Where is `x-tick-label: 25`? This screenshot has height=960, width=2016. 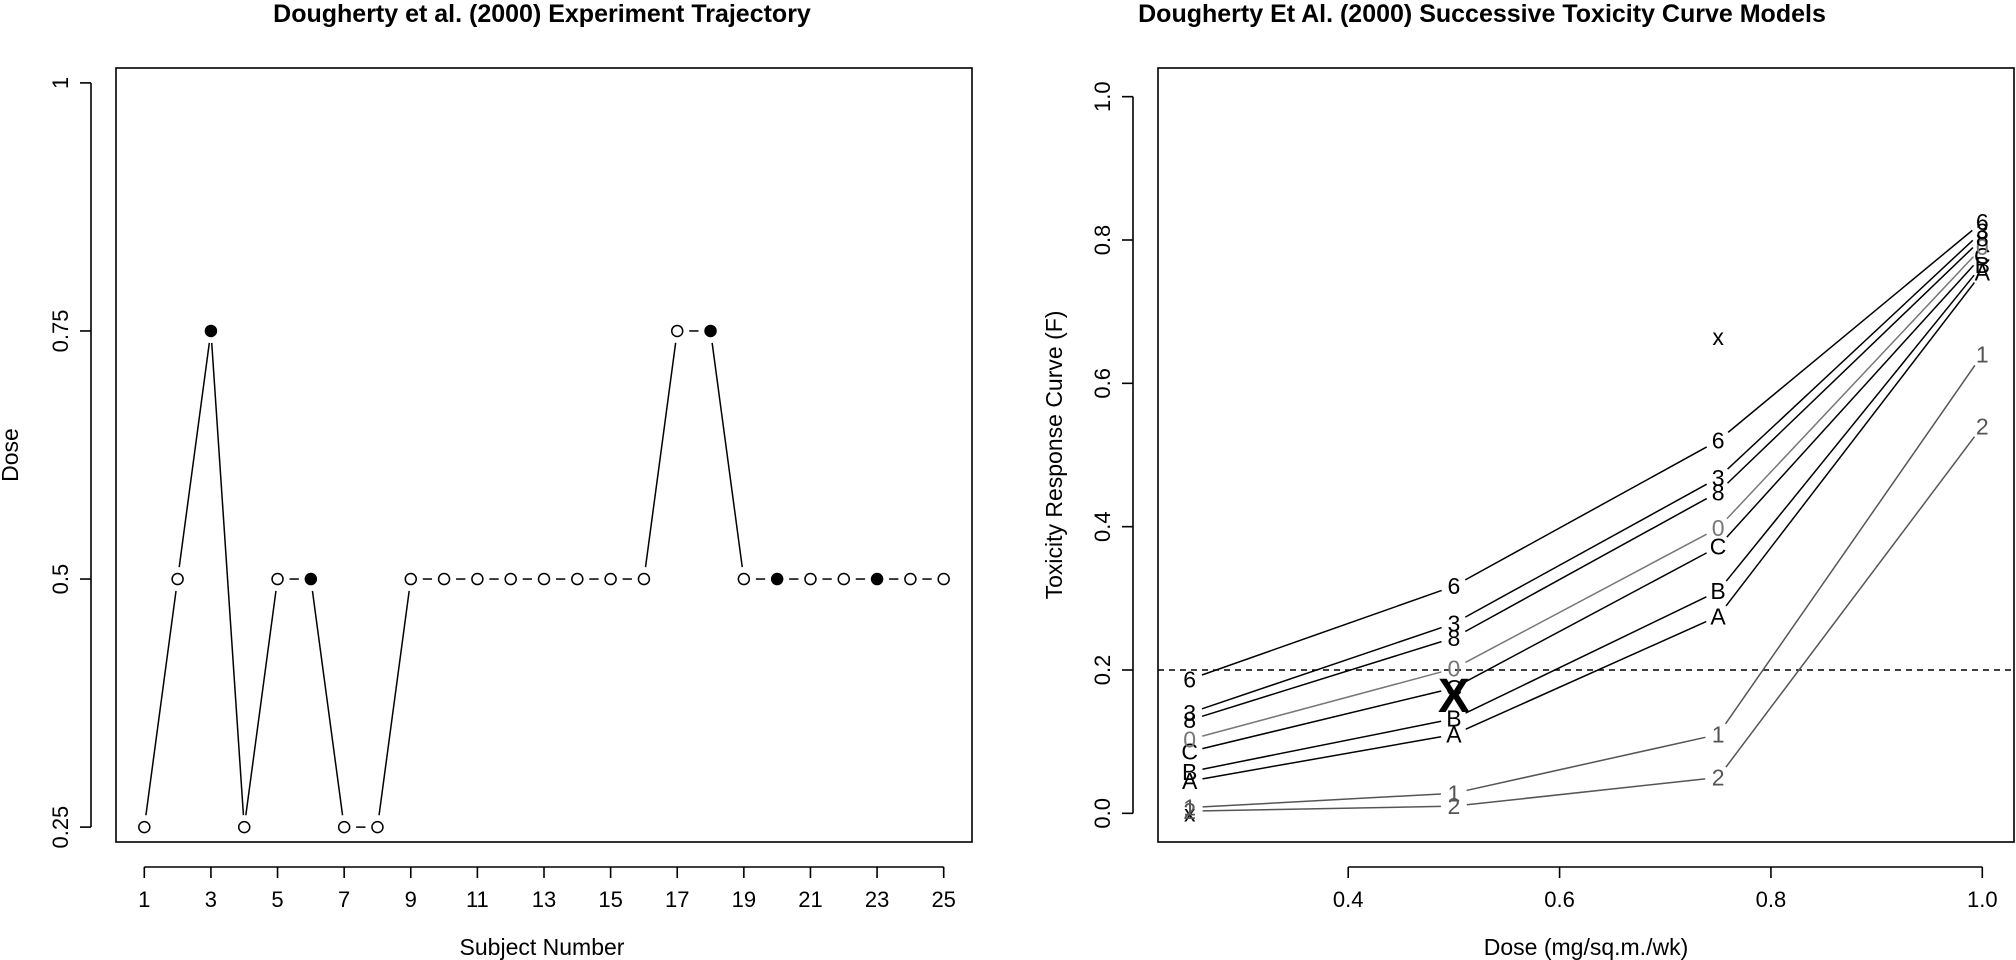
x-tick-label: 25 is located at coordinates (943, 899).